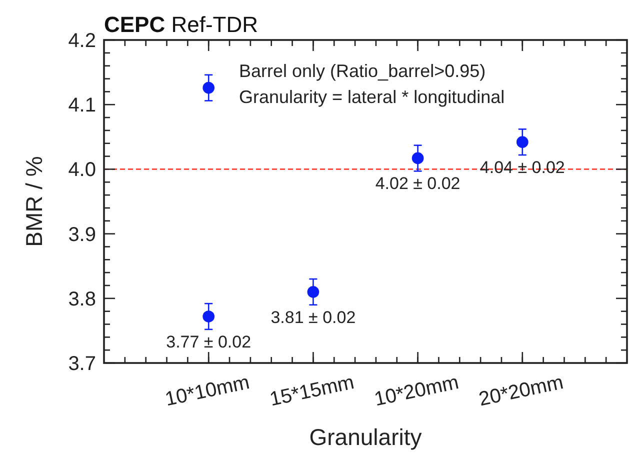 Image resolution: width=629 pixels, height=455 pixels. What do you see at coordinates (312, 391) in the screenshot?
I see `x-tick-label: 15*15mm` at bounding box center [312, 391].